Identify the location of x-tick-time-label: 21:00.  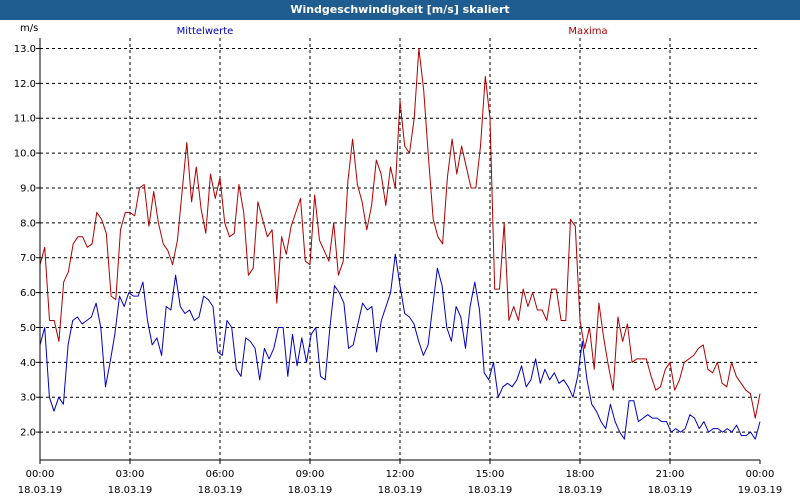
(670, 474).